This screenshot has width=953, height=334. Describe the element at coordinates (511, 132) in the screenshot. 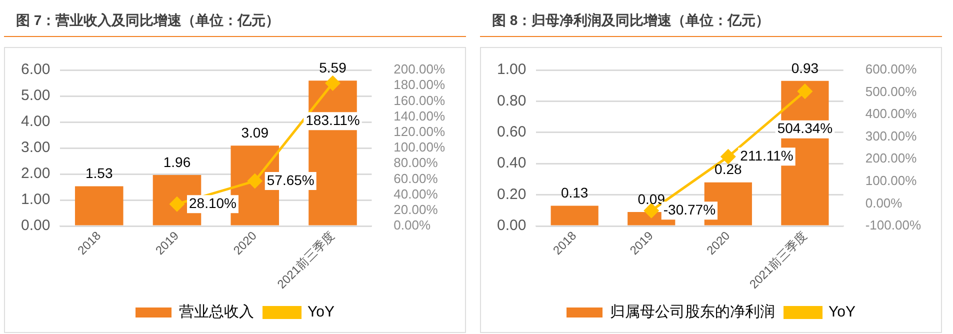

I see `y-tick-label: 0.60` at that location.